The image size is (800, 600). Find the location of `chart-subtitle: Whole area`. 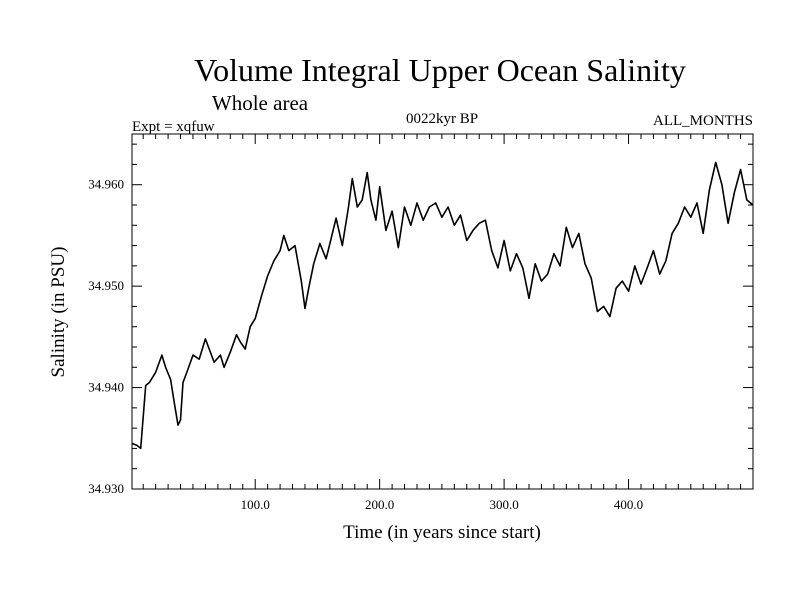

chart-subtitle: Whole area is located at coordinates (260, 103).